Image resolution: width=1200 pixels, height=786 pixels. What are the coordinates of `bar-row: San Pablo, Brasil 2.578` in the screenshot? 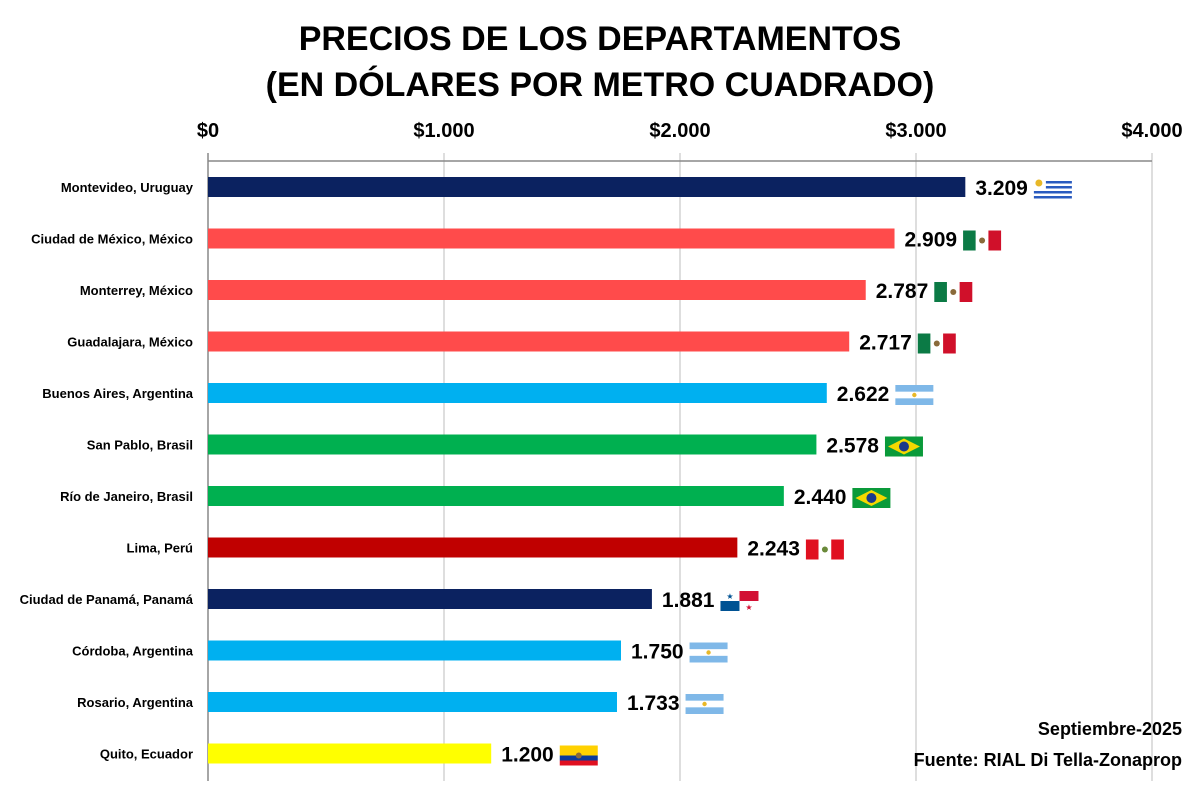 It's located at (505, 446).